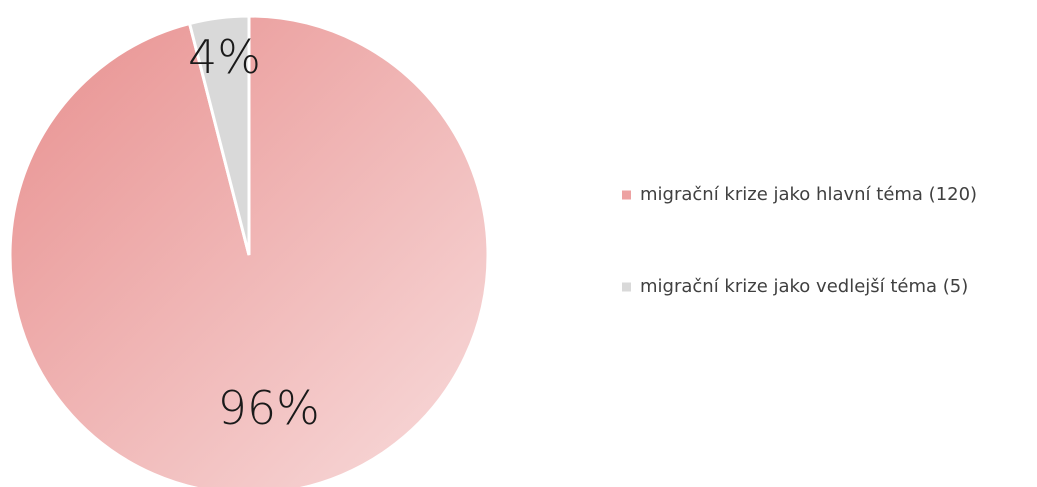 The height and width of the screenshot is (487, 1037). What do you see at coordinates (219, 135) in the screenshot?
I see `pie-slice` at bounding box center [219, 135].